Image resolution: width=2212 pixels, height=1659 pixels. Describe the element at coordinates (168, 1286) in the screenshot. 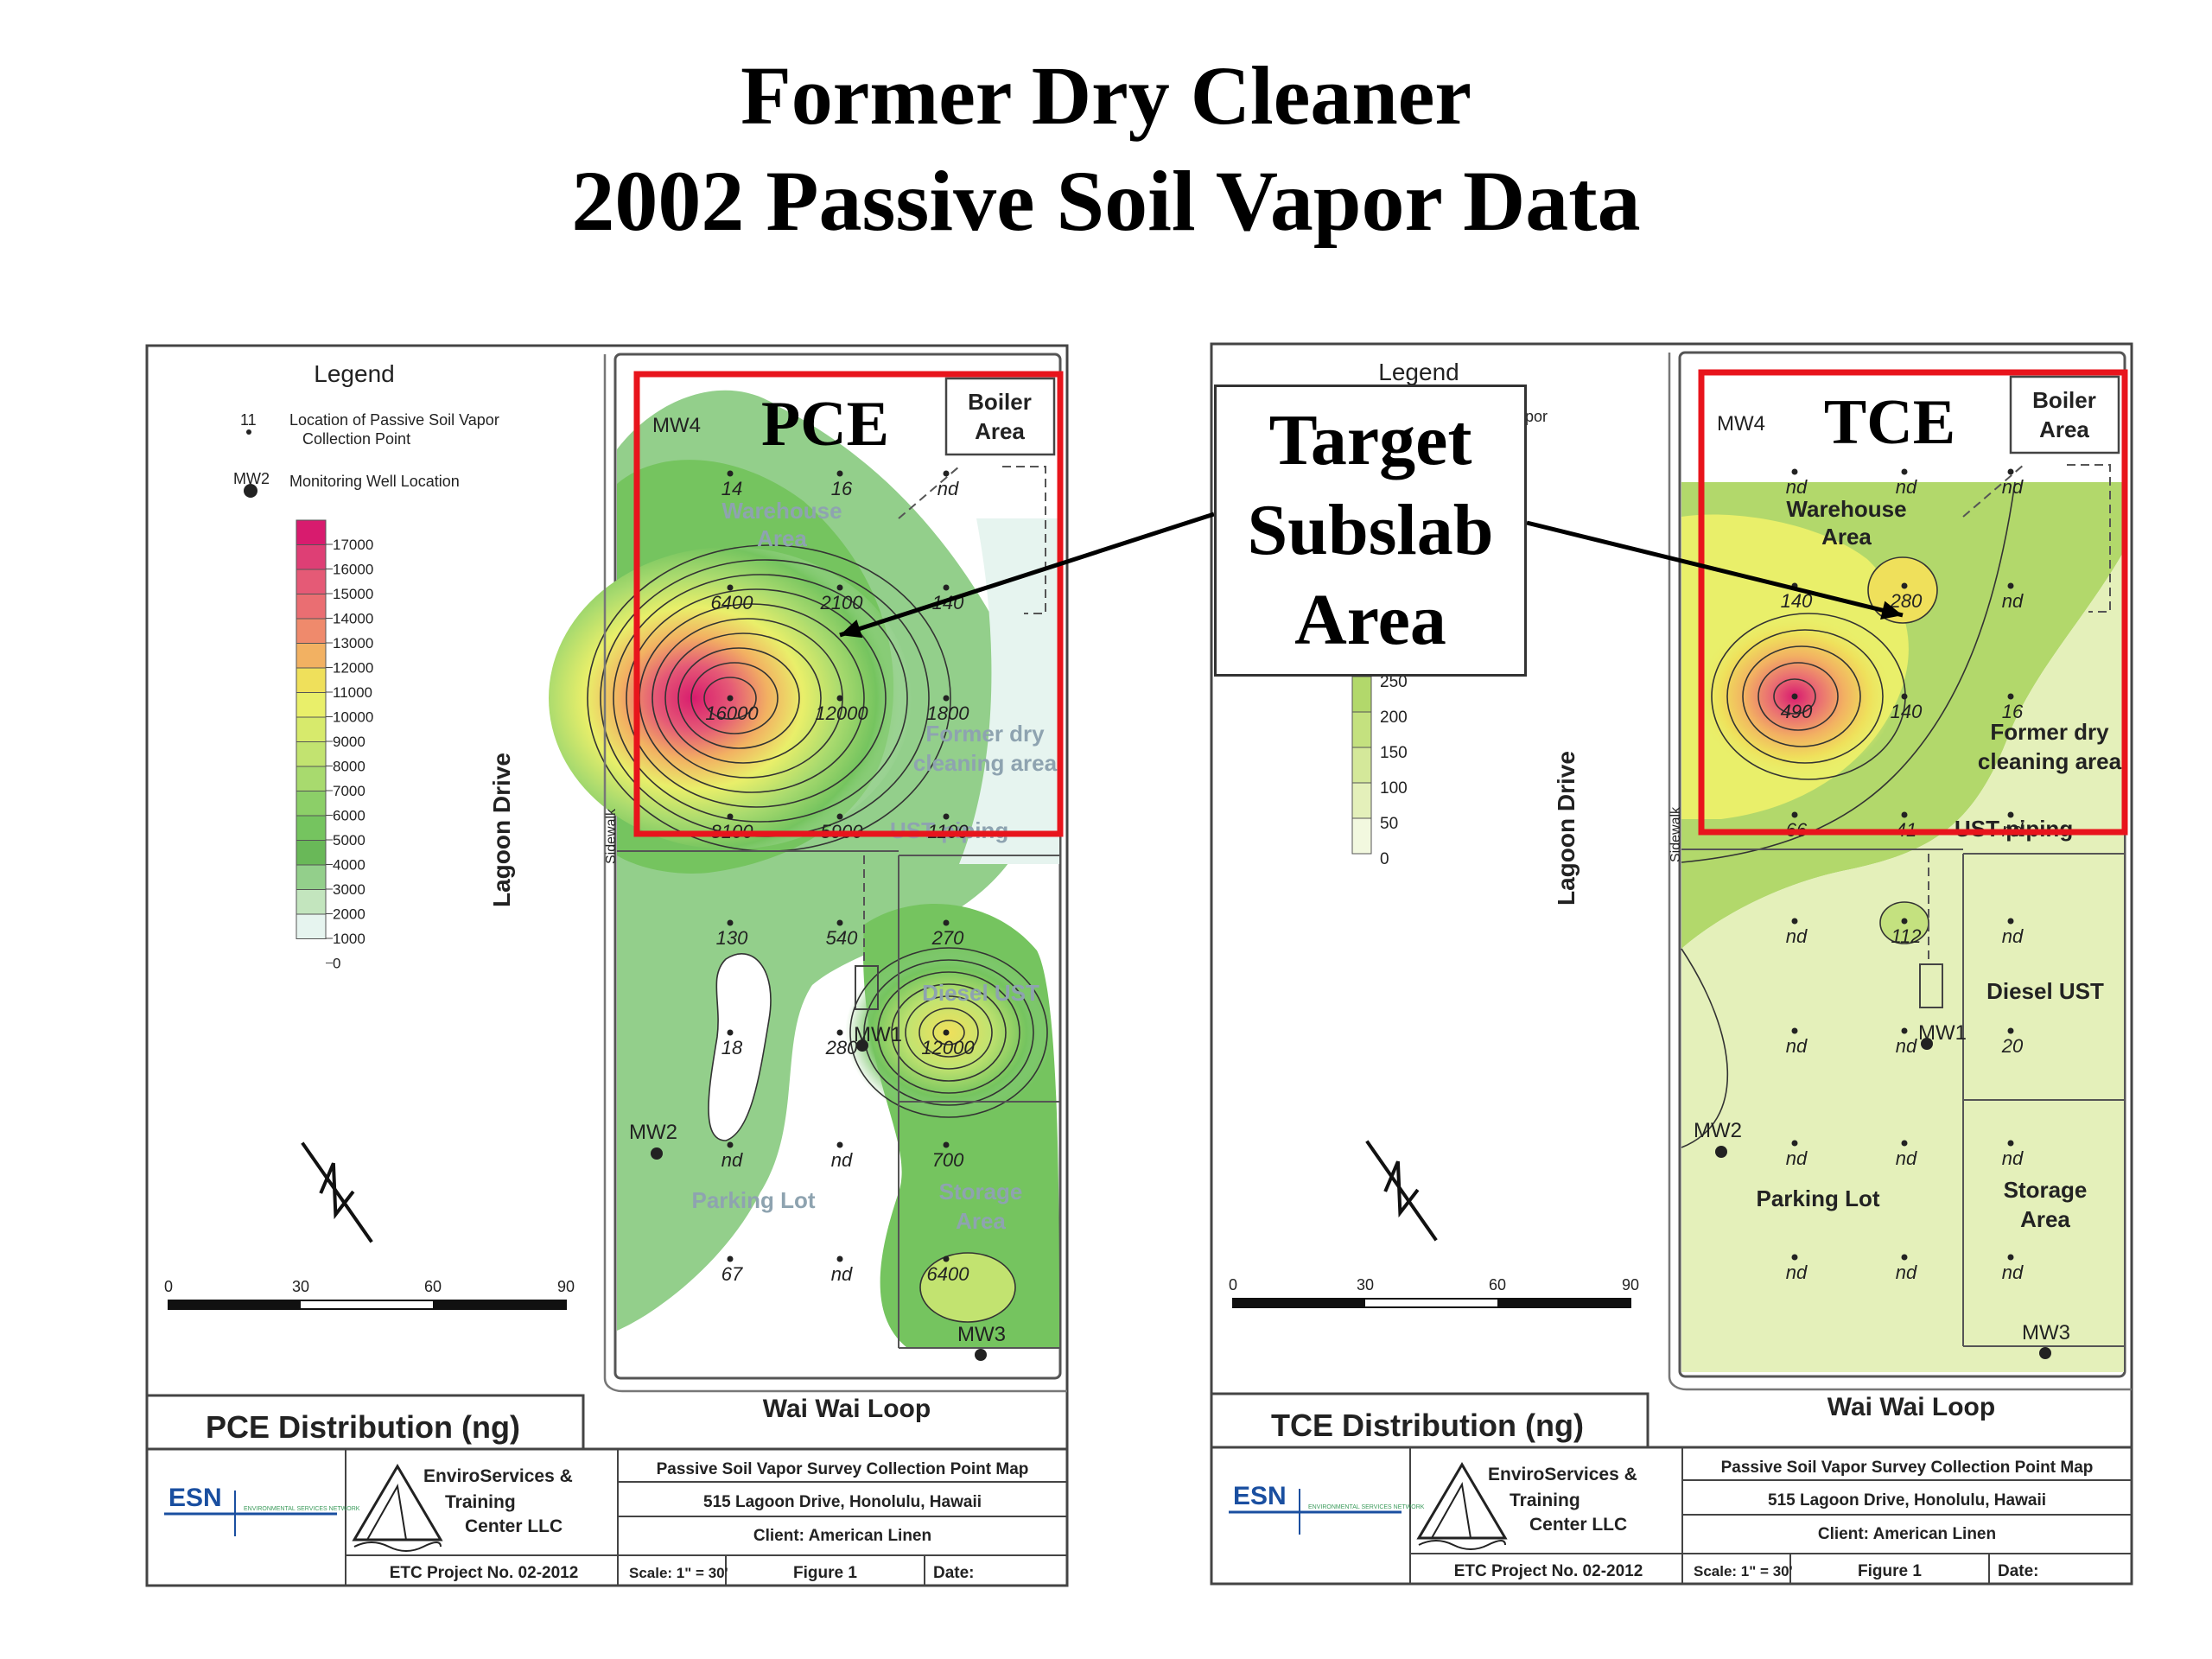

I see `scale-bar-tick: 0` at that location.